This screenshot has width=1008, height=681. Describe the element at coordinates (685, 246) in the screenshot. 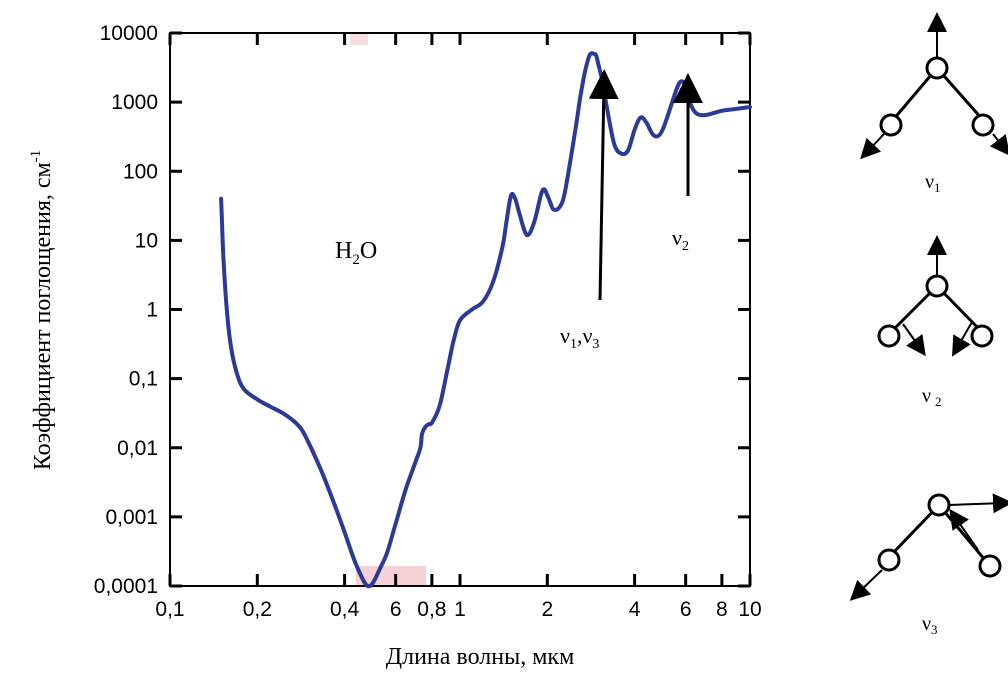

I see `v2-sub: 2` at that location.